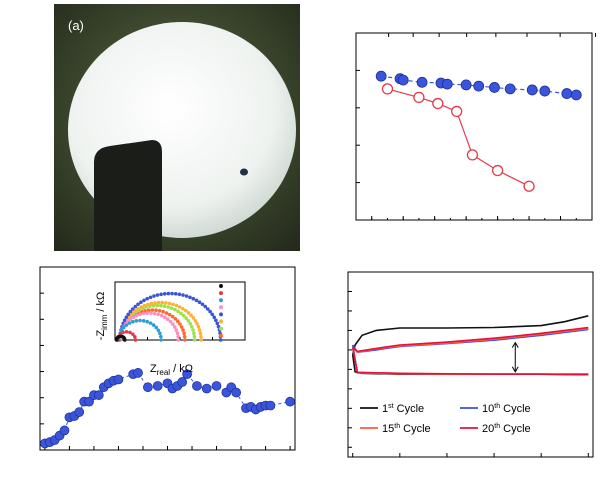 The image size is (600, 497). What do you see at coordinates (470, 339) in the screenshot?
I see `voltage-curve-charge` at bounding box center [470, 339].